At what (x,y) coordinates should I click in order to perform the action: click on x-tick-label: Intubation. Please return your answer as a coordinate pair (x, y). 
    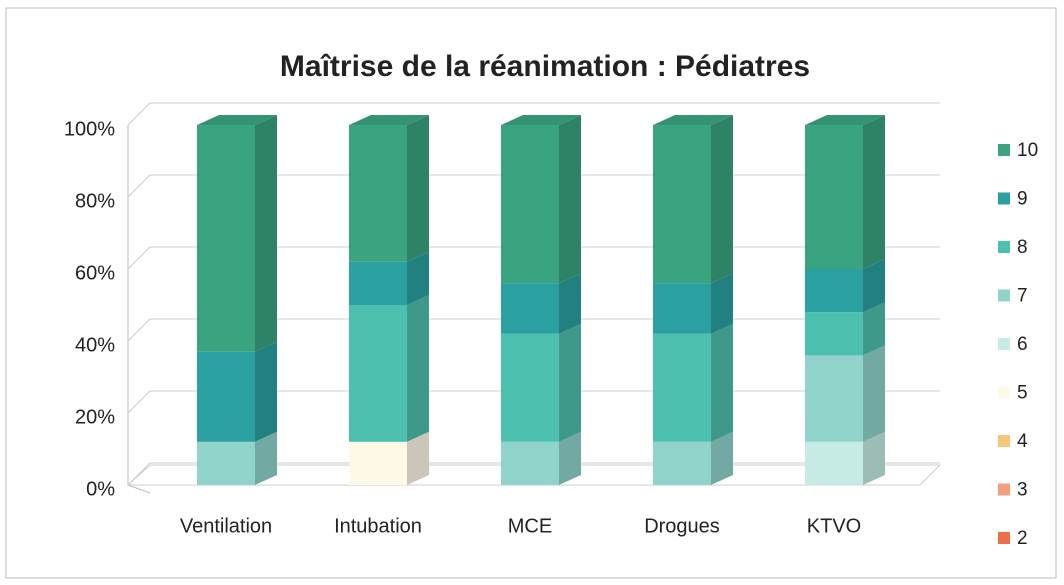
    Looking at the image, I should click on (378, 526).